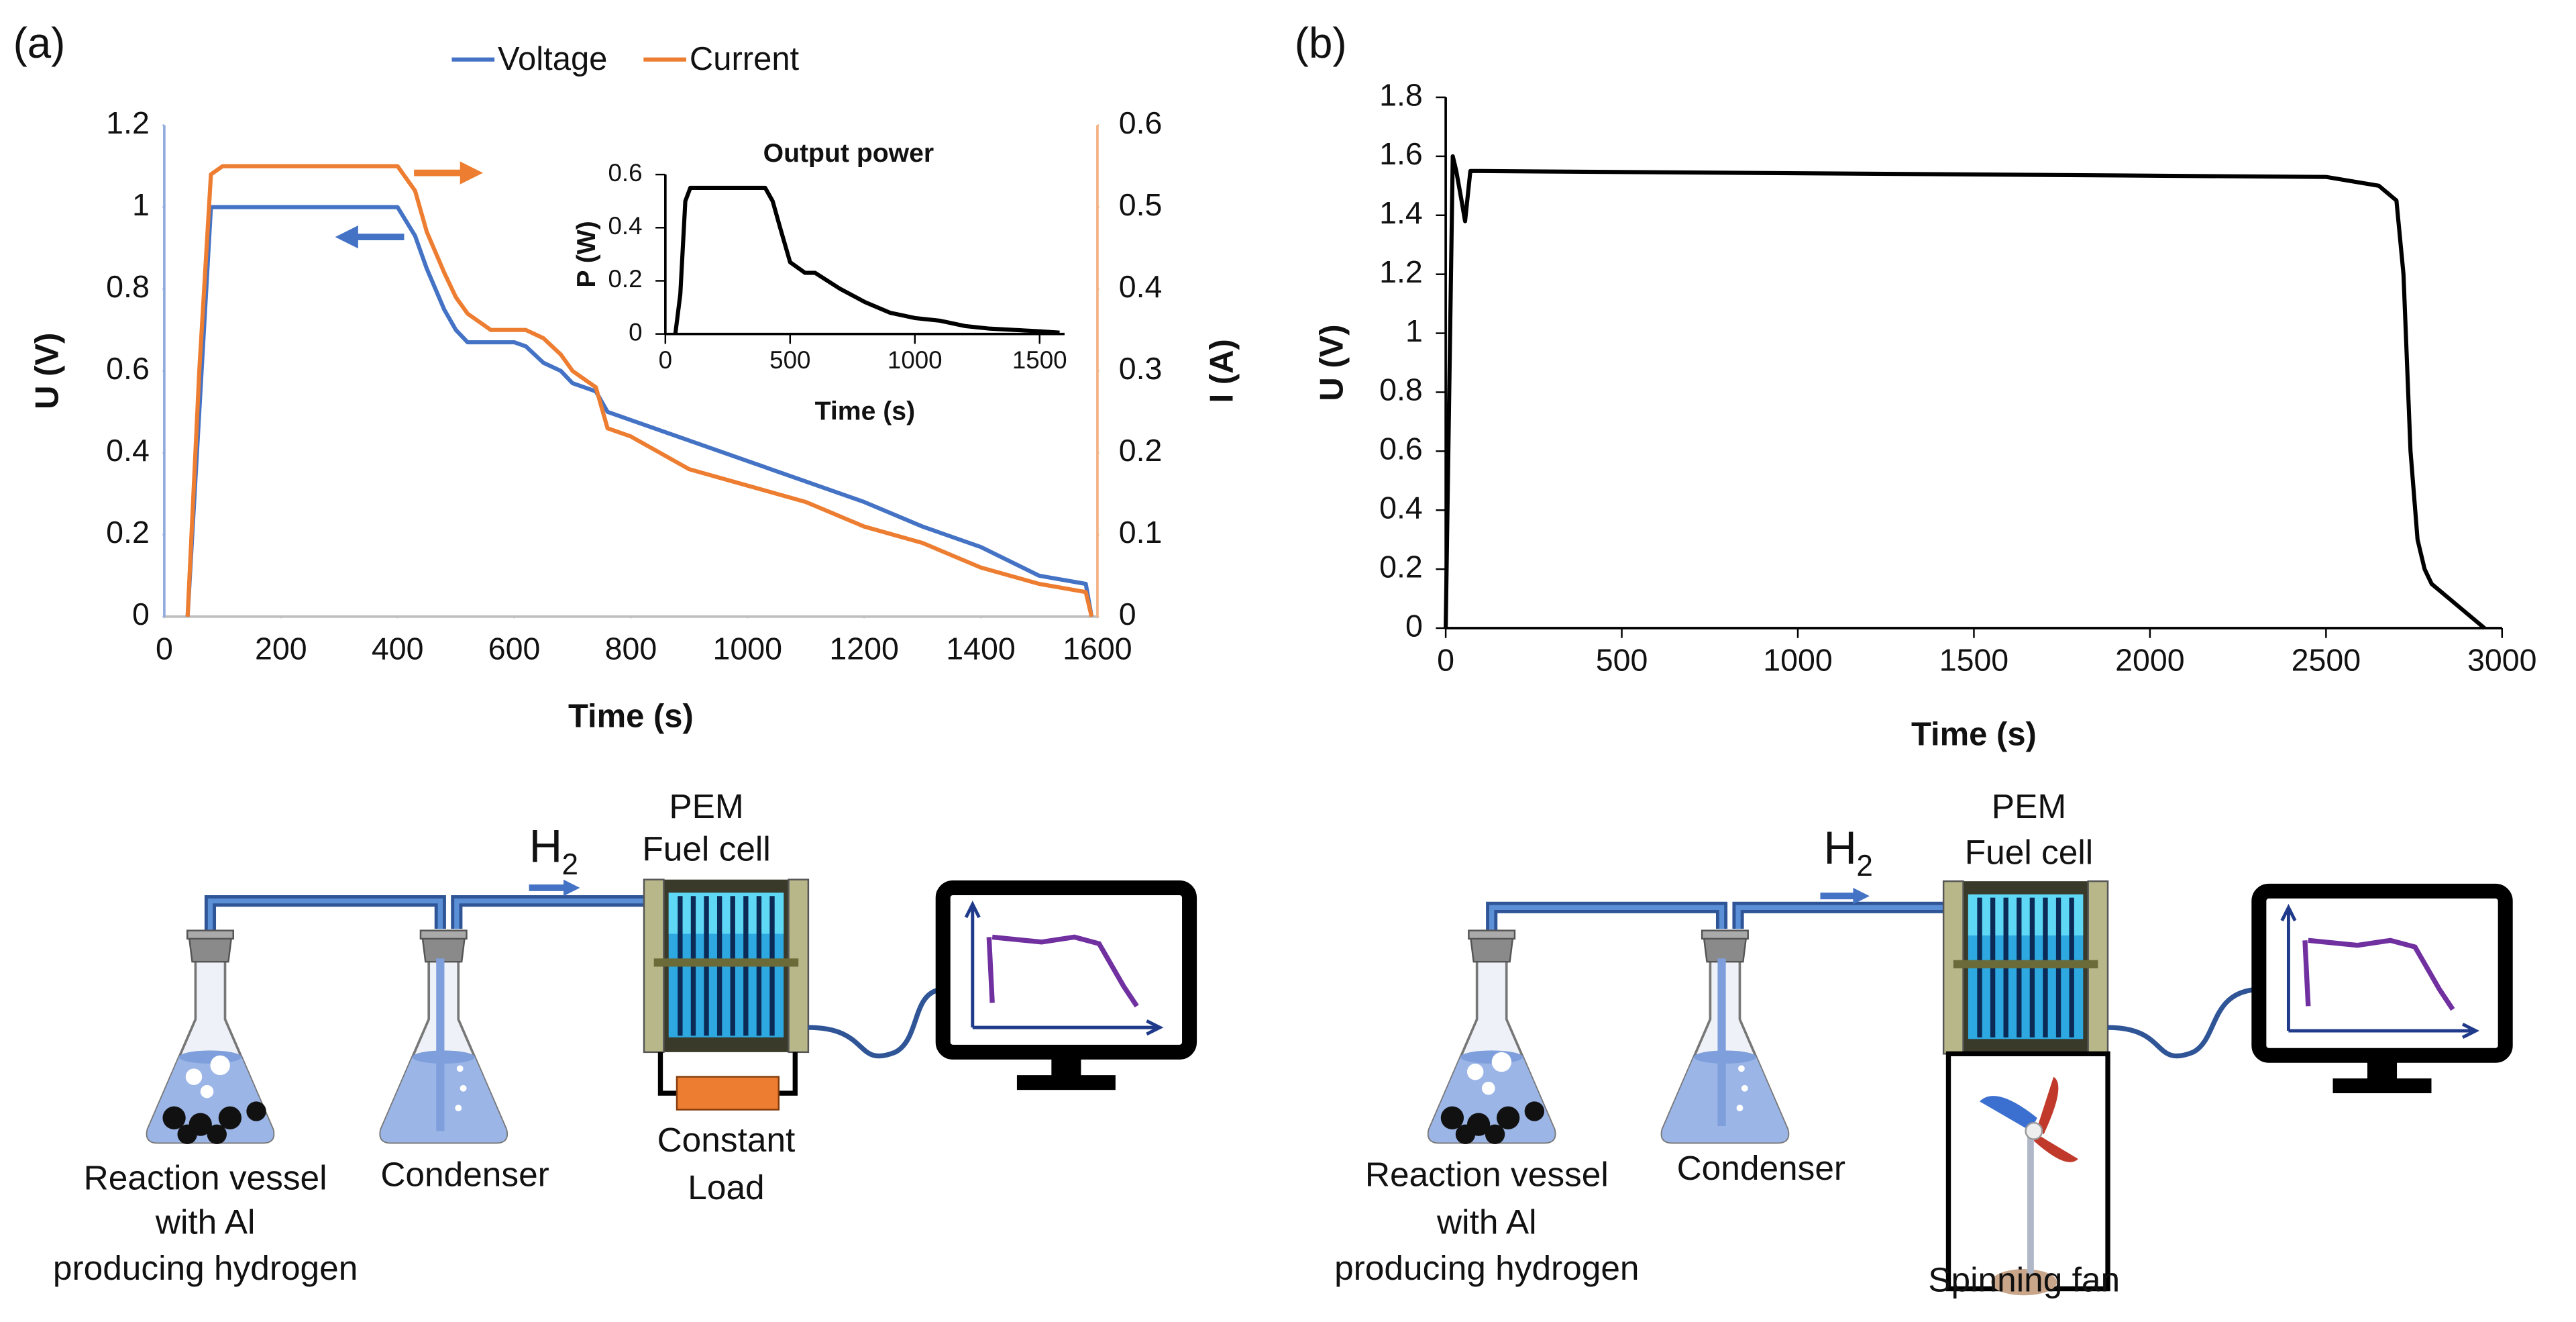 The height and width of the screenshot is (1322, 2576). Describe the element at coordinates (586, 254) in the screenshot. I see `y-axis-label: P (W)` at that location.